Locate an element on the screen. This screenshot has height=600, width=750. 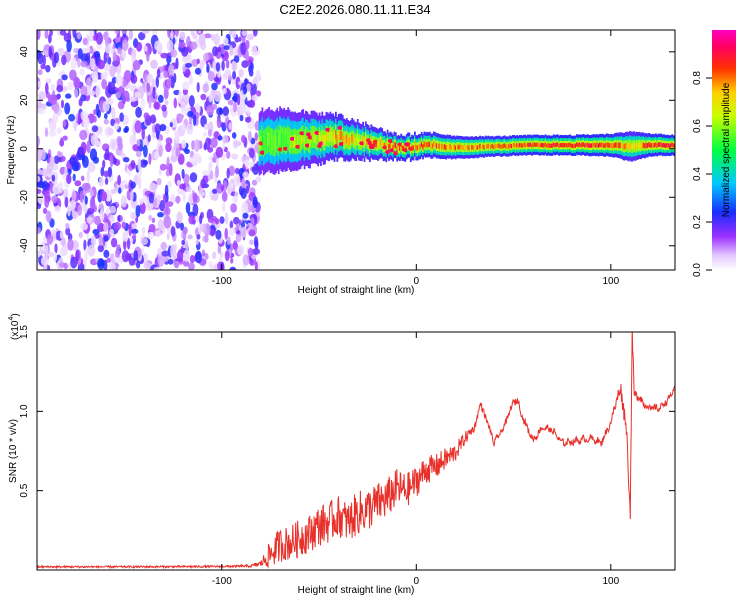
spectrogram-y-tick-label: 0 is located at coordinates (24, 149).